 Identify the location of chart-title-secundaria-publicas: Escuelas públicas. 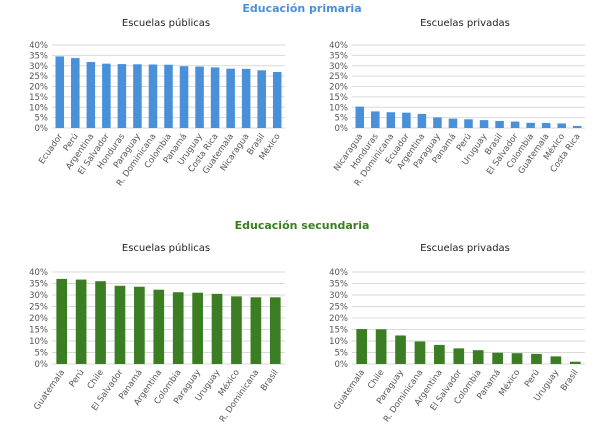
(166, 248).